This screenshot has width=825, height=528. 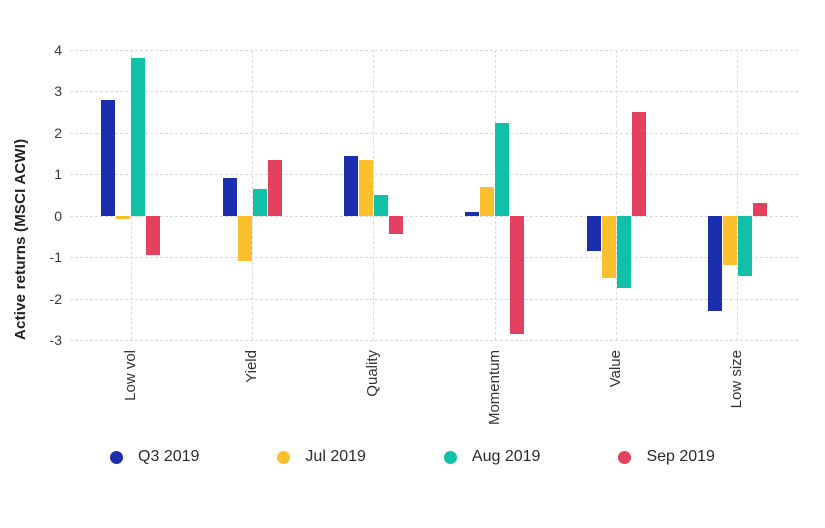 I want to click on y-tick-label: -3, so click(x=55, y=340).